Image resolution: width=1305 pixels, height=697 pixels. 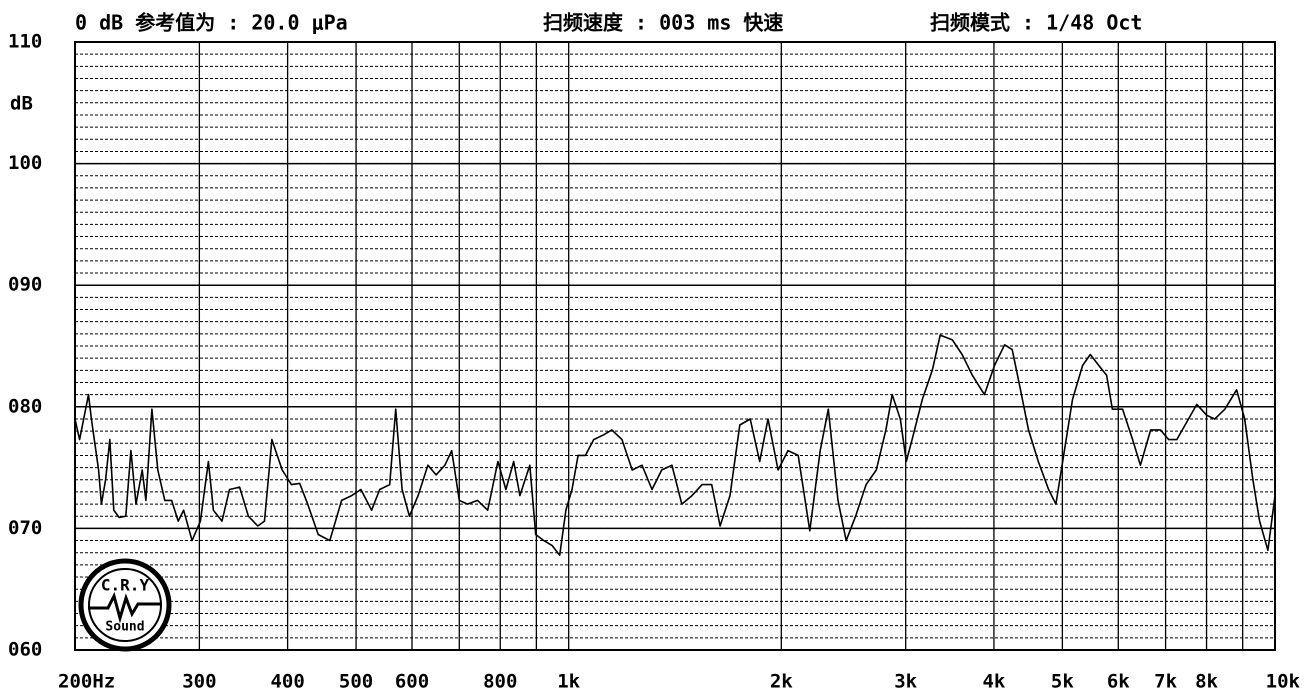 I want to click on logo-top-text: C.R.Y, so click(x=125, y=585).